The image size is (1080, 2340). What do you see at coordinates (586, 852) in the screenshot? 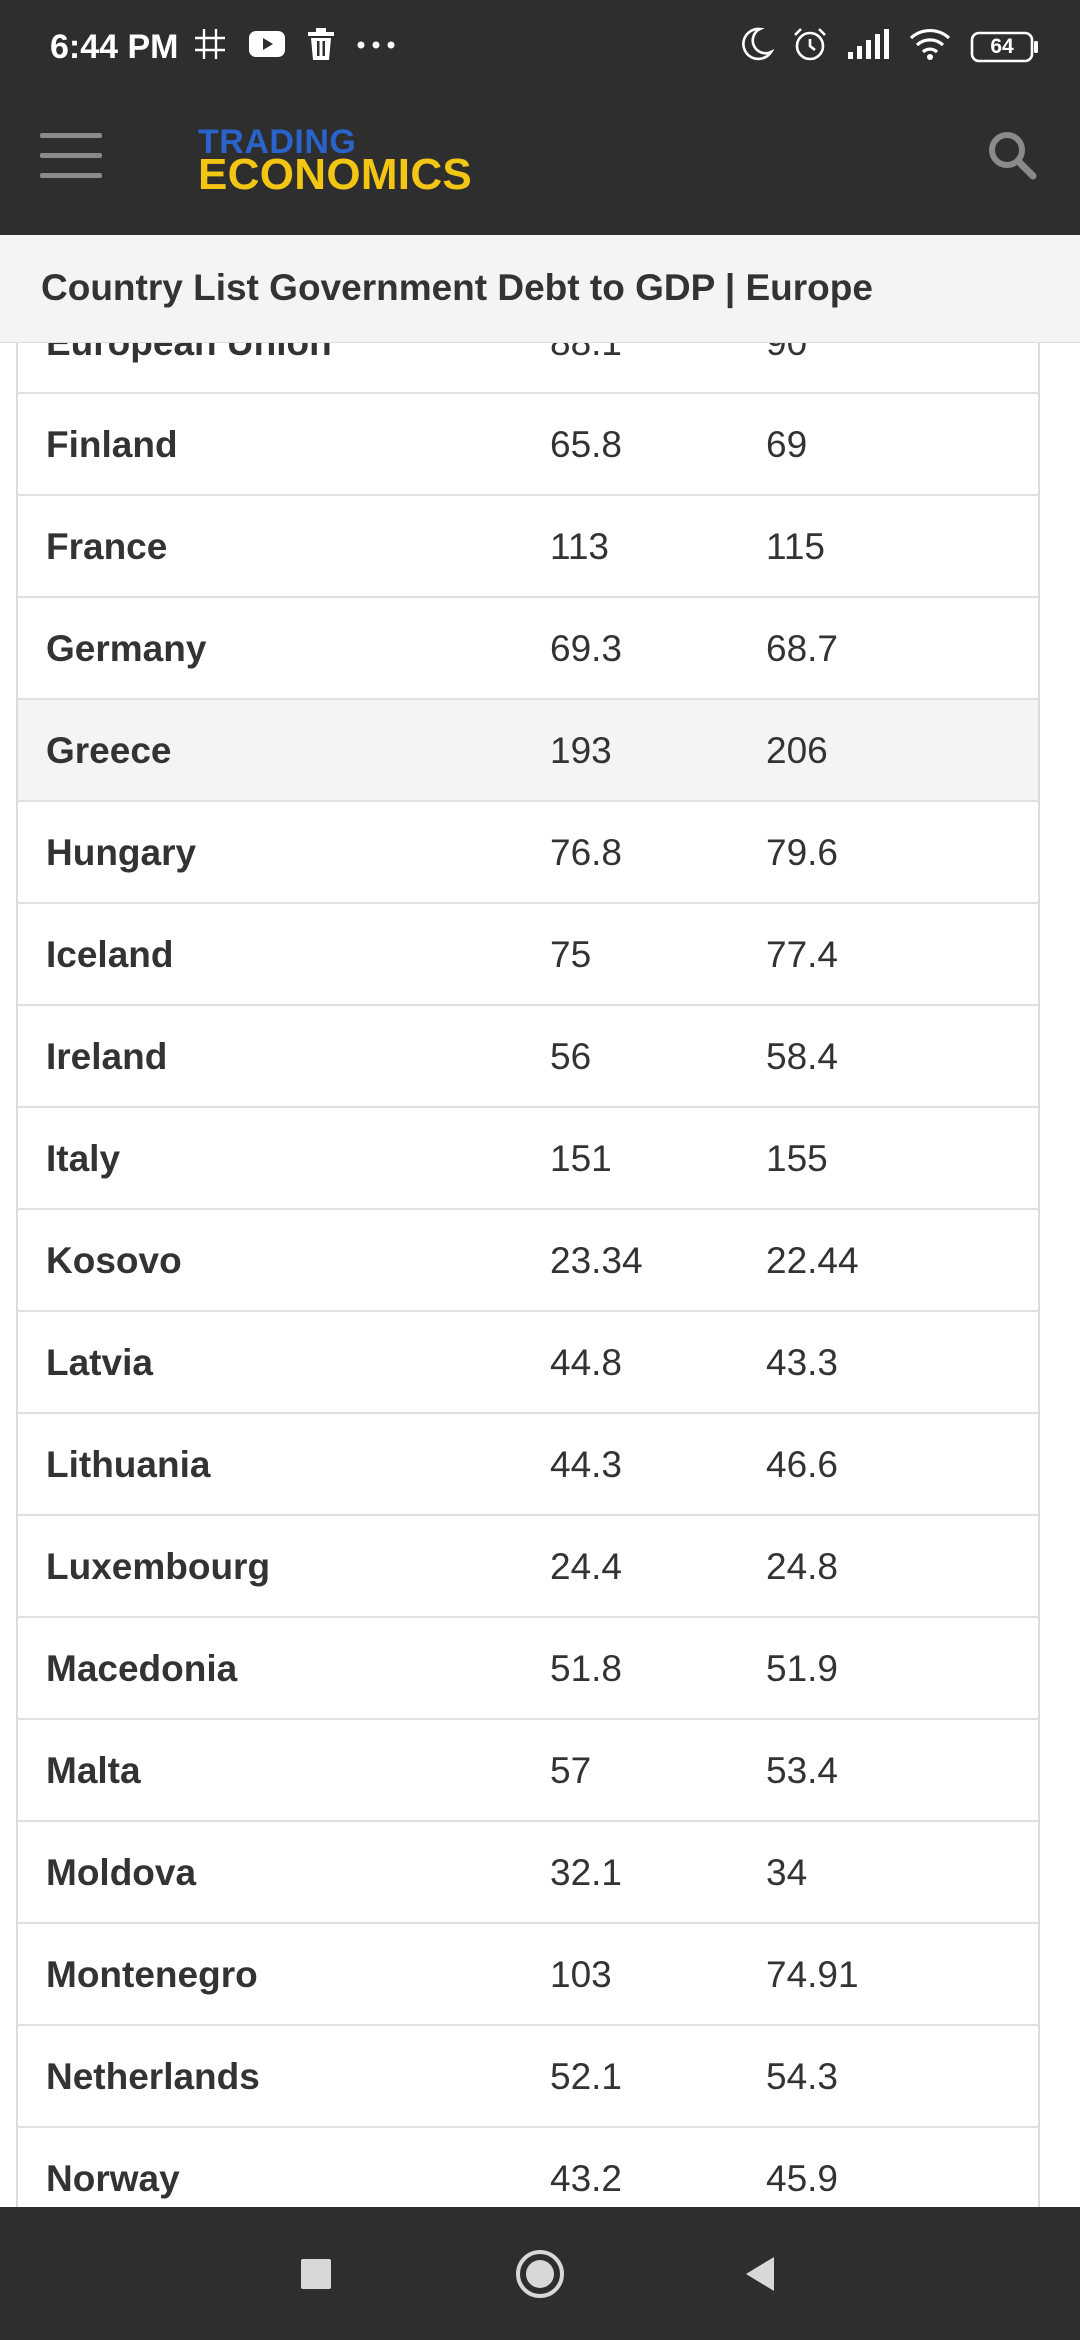
I see `last-value-cell: 76.8` at bounding box center [586, 852].